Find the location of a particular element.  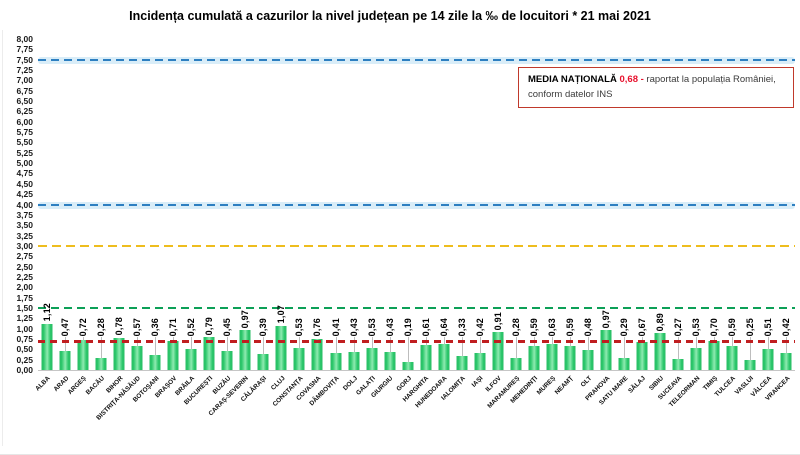

bar-value-label: 0,19 is located at coordinates (407, 326).